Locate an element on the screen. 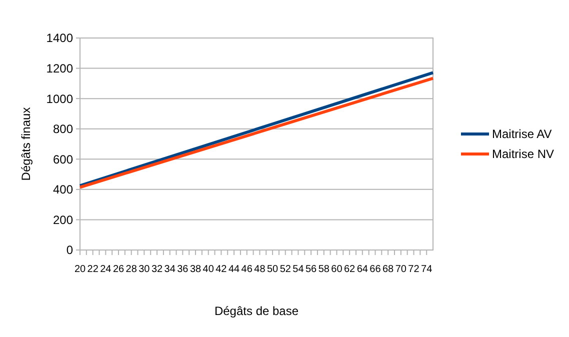 This screenshot has width=569, height=337. y-tick-label: 400 is located at coordinates (63, 189).